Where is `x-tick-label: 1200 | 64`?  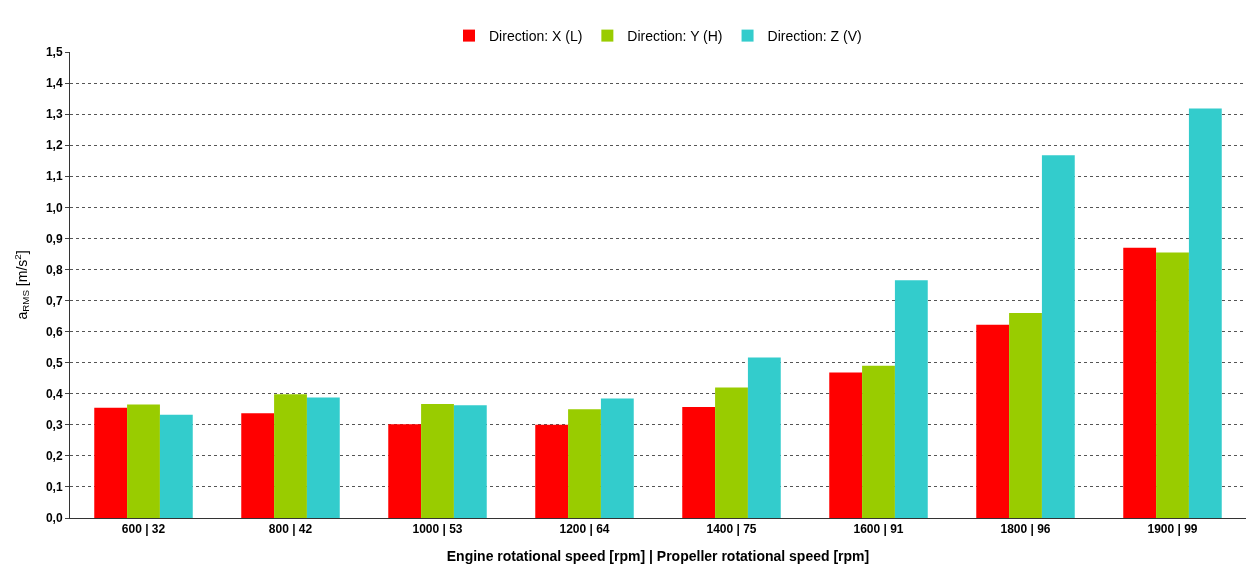
x-tick-label: 1200 | 64 is located at coordinates (584, 529).